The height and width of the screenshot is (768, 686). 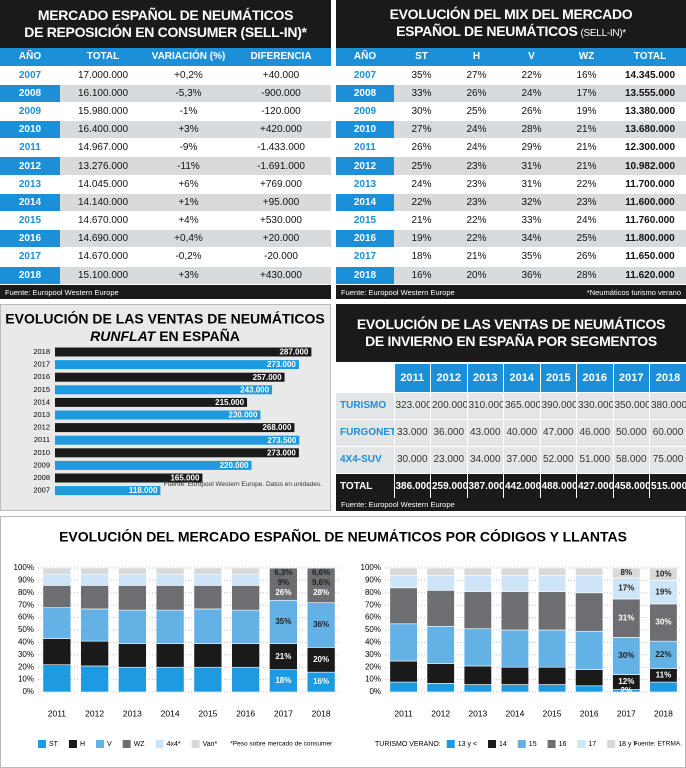 I want to click on column-header: DIFERENCIA, so click(x=281, y=57).